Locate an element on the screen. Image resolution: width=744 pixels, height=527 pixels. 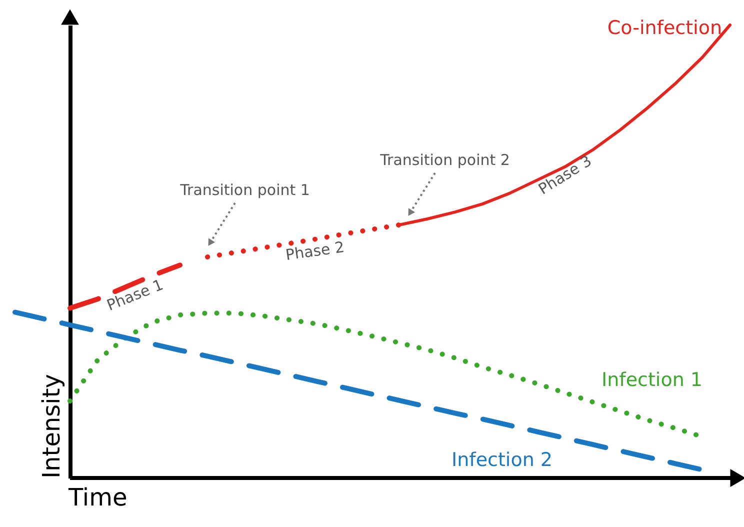
series-label: Infection 1 is located at coordinates (652, 379).